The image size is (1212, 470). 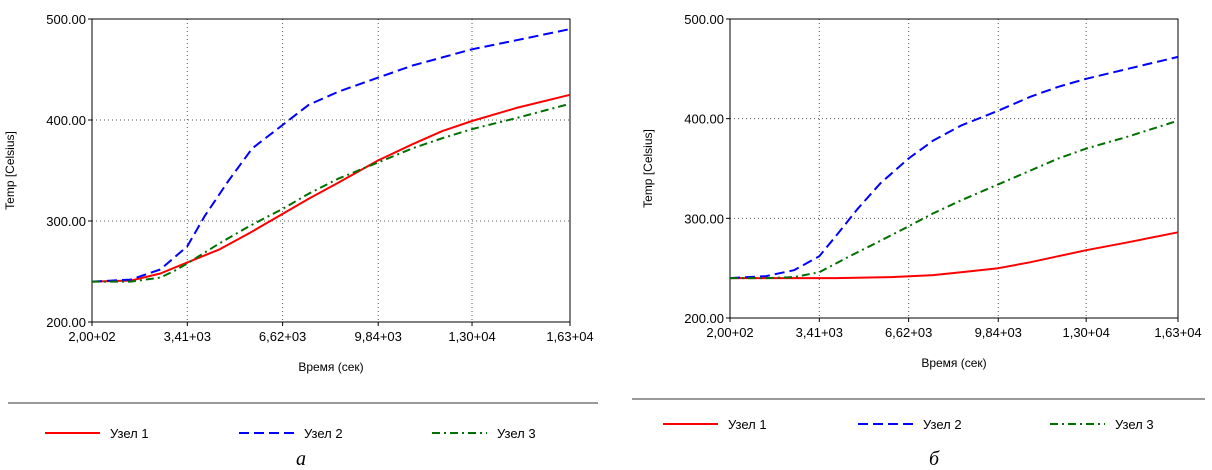 I want to click on panel-caption: б, so click(x=934, y=459).